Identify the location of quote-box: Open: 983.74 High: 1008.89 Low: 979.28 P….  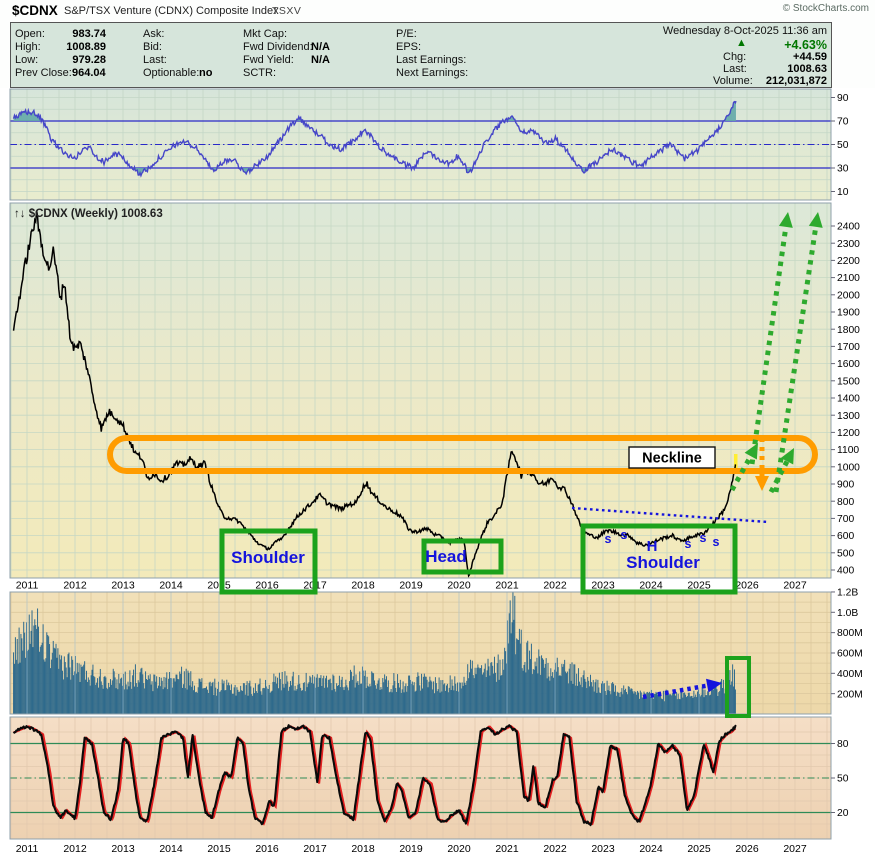
(421, 55).